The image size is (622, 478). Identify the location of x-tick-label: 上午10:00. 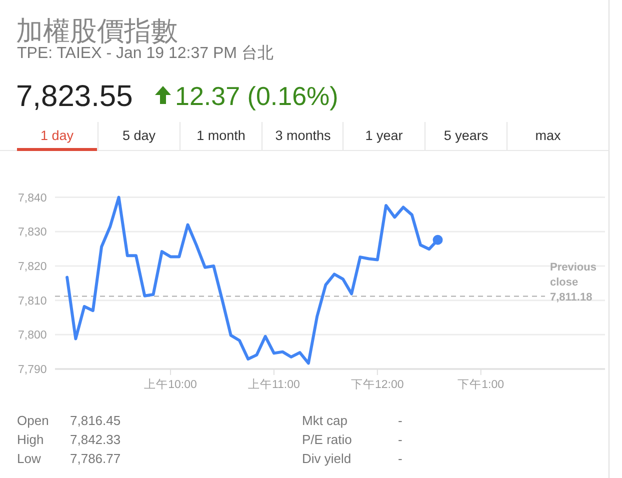
(170, 384).